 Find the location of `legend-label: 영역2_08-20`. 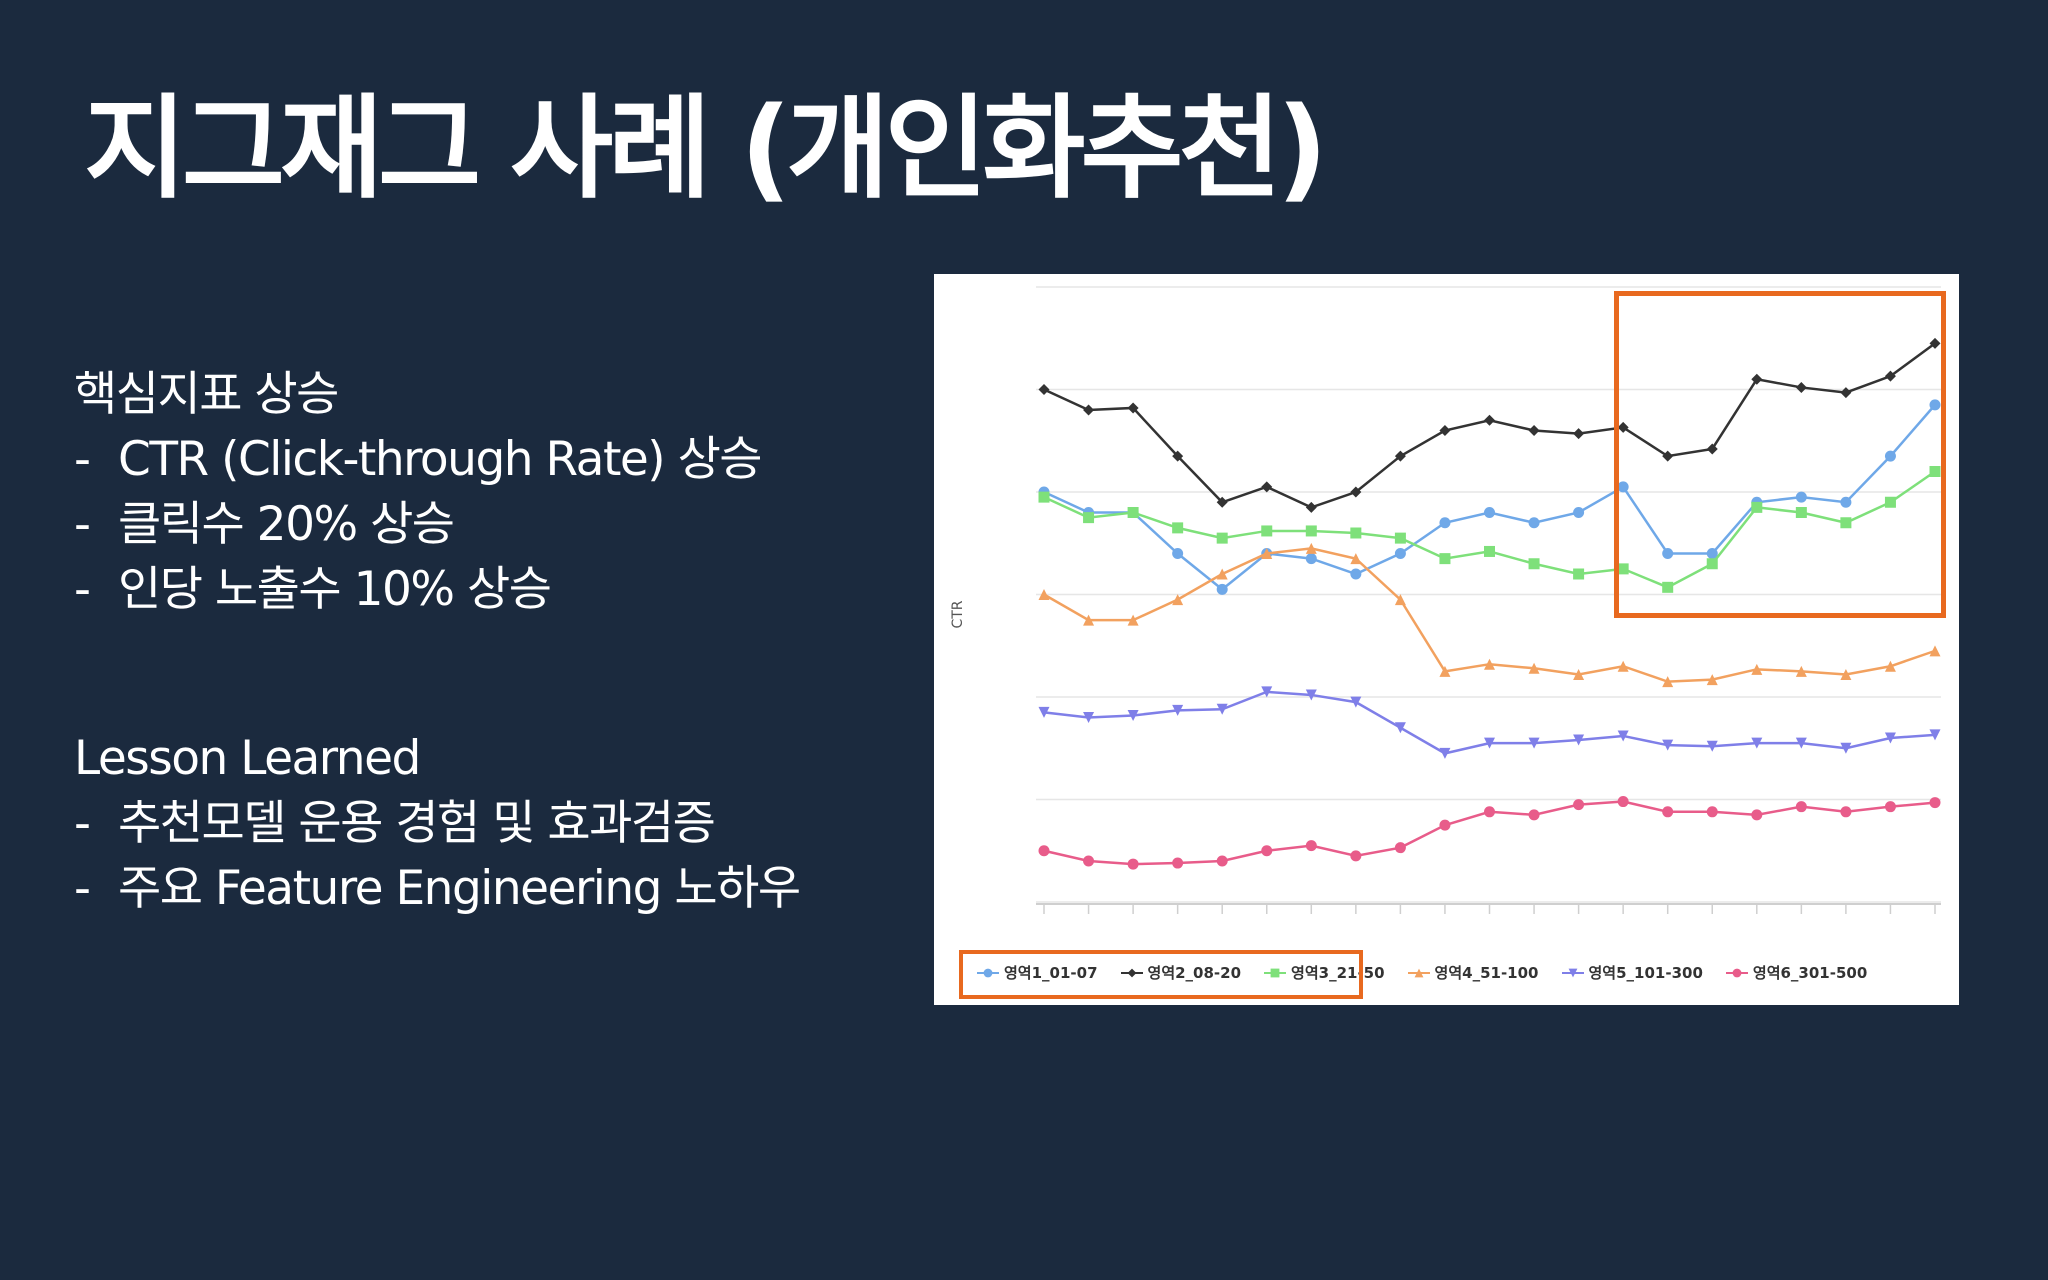

legend-label: 영역2_08-20 is located at coordinates (1194, 973).